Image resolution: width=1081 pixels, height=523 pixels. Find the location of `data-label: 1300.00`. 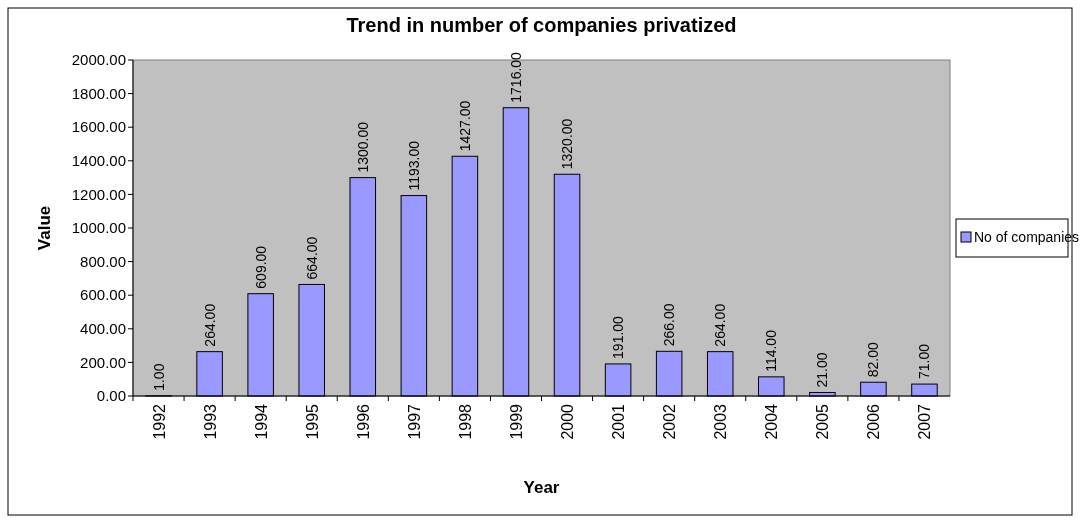

data-label: 1300.00 is located at coordinates (362, 147).